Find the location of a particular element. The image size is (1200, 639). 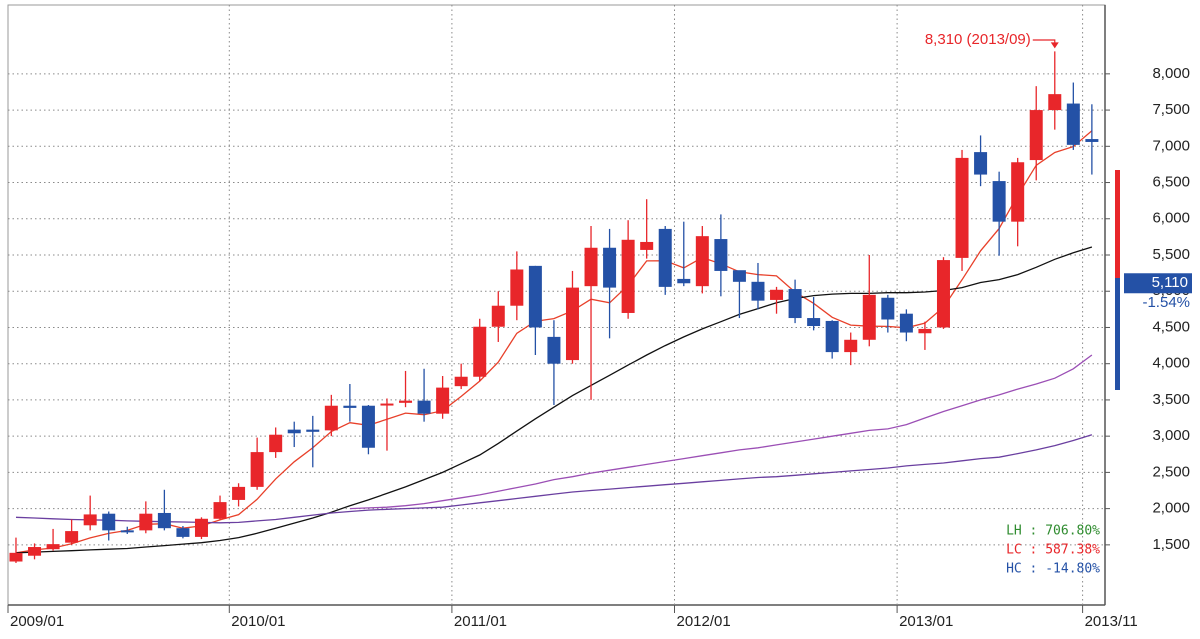

y-tick-label: 8,000 is located at coordinates (1171, 73).